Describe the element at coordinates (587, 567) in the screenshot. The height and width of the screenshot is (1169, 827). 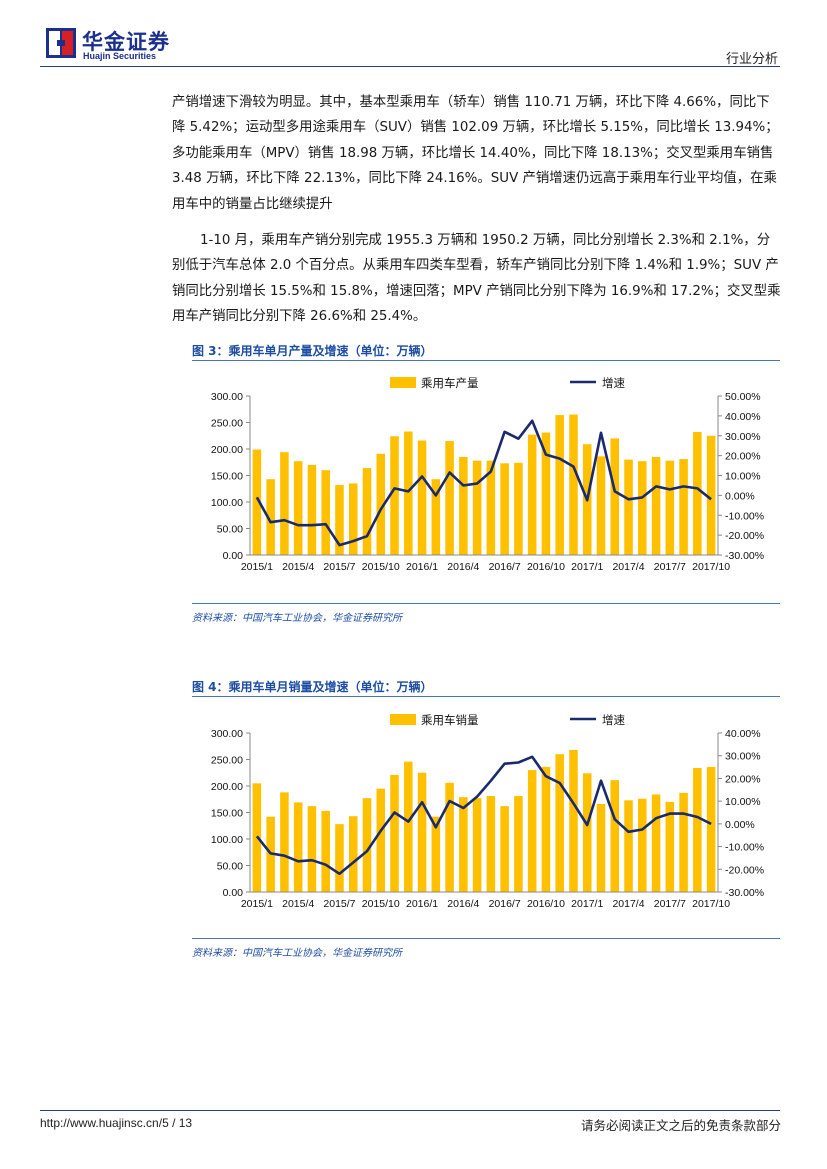
I see `x-tick-label: 2017/1` at that location.